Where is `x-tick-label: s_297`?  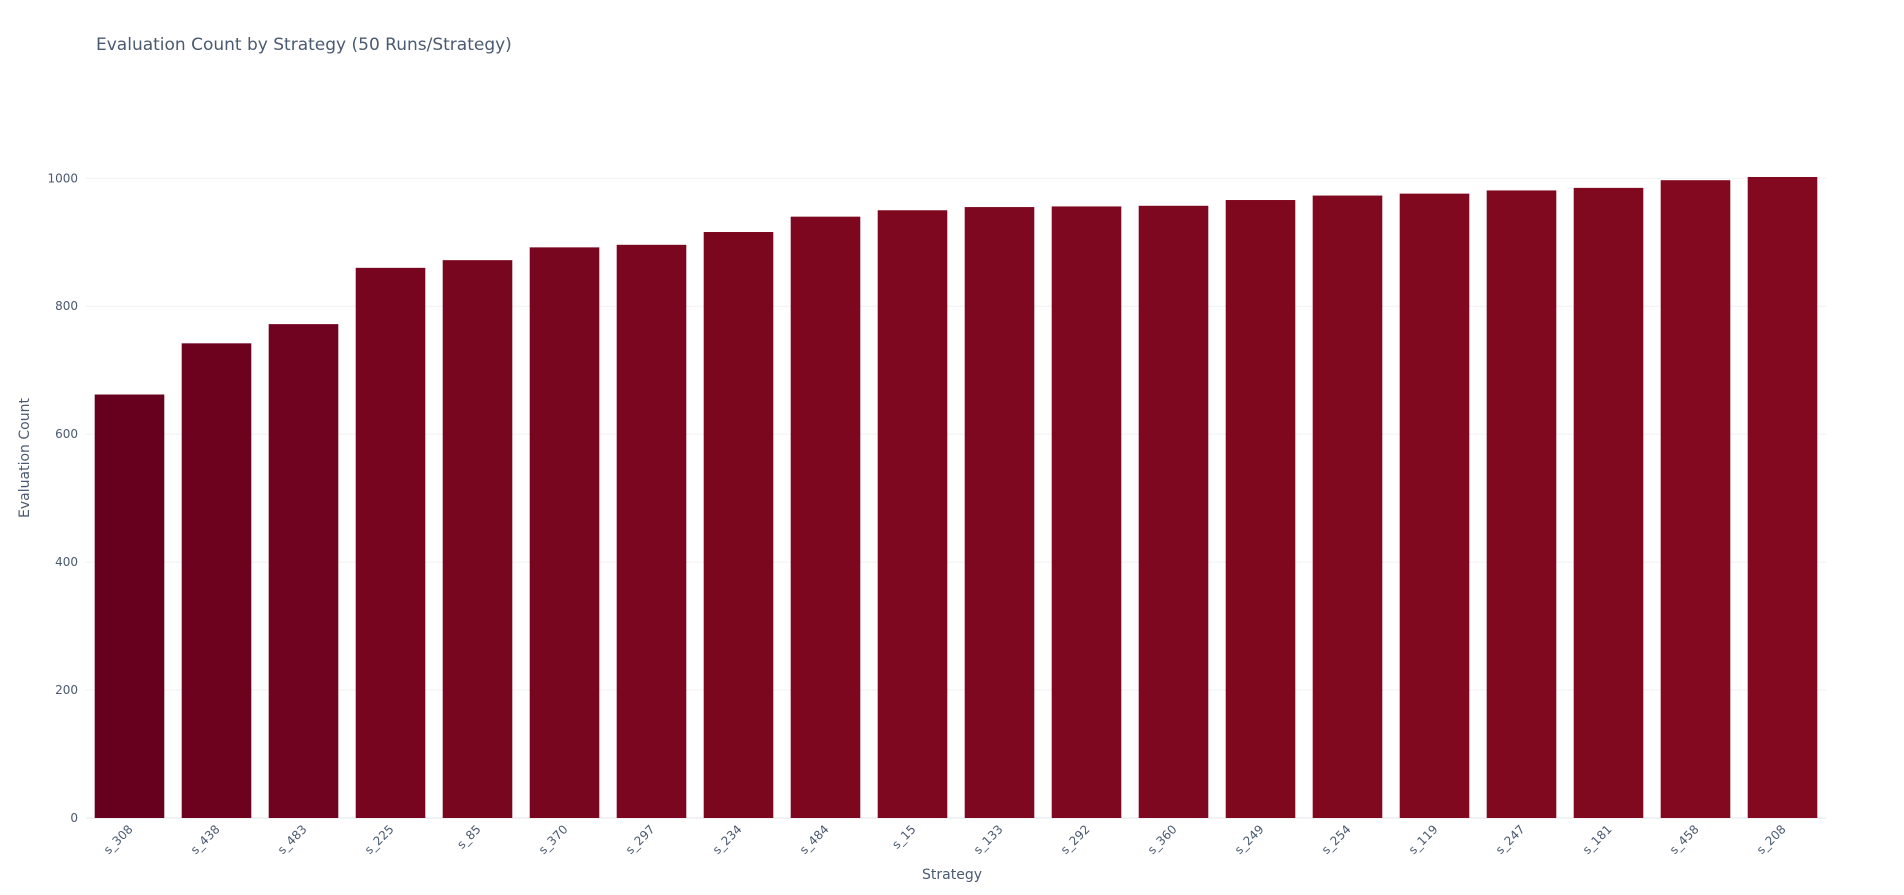 x-tick-label: s_297 is located at coordinates (640, 839).